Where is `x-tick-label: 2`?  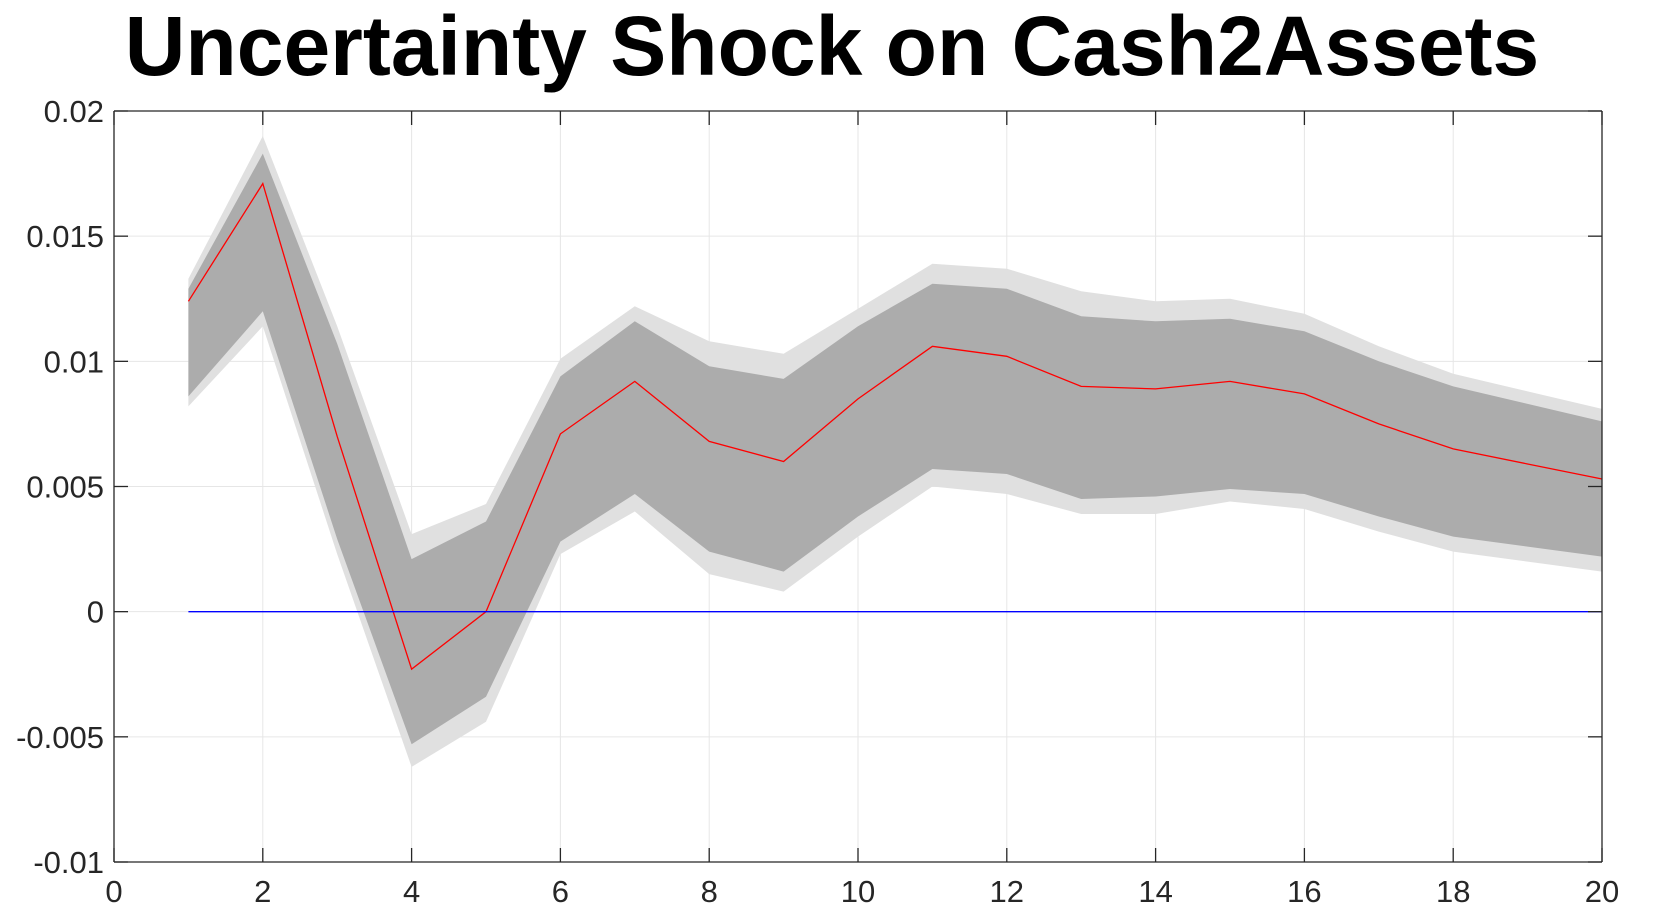
x-tick-label: 2 is located at coordinates (262, 891).